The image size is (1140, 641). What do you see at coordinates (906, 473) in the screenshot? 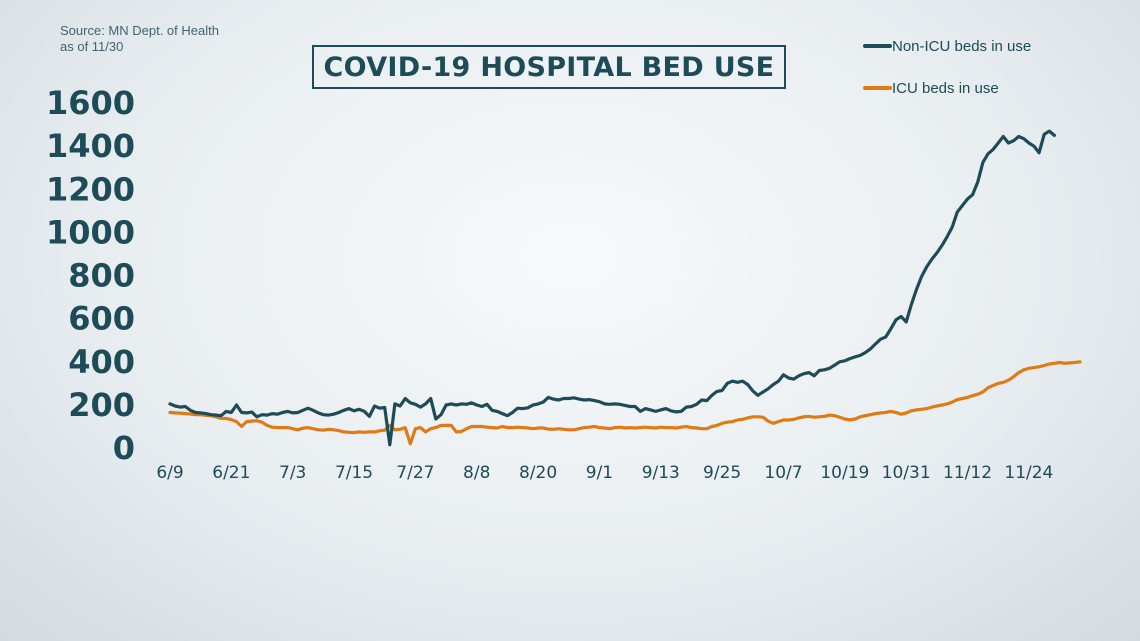
I see `x-tick-label: 10/31` at bounding box center [906, 473].